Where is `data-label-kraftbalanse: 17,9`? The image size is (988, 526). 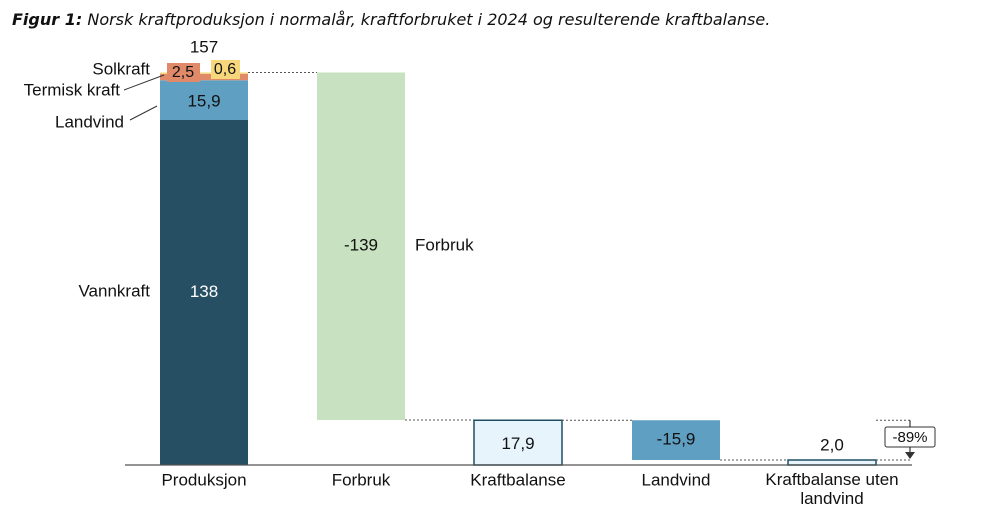
data-label-kraftbalanse: 17,9 is located at coordinates (517, 443).